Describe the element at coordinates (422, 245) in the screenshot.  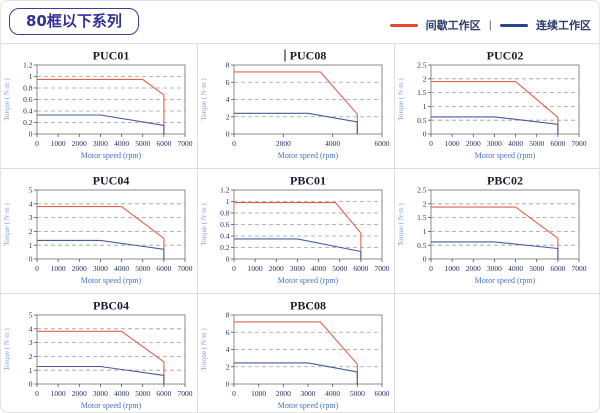
I see `y-tick-label: 0.5` at that location.